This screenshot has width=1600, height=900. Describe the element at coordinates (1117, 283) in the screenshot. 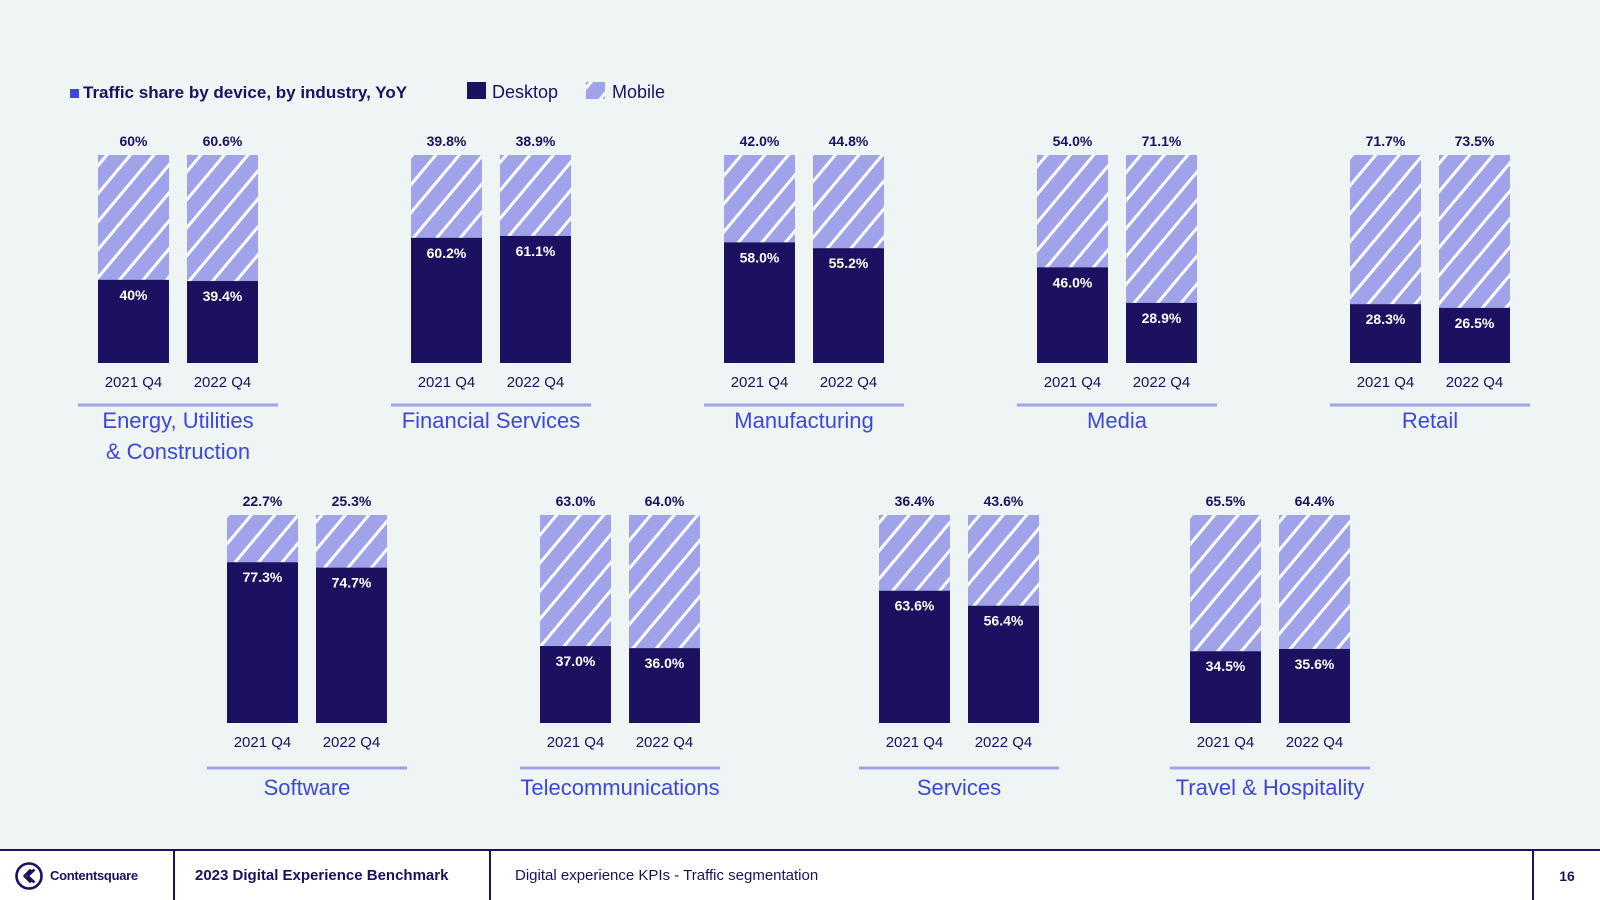

I see `panel-media: 54.0% 46.0% 2021 Q4 71.1% 28.9% 2022 Q4 Media` at that location.